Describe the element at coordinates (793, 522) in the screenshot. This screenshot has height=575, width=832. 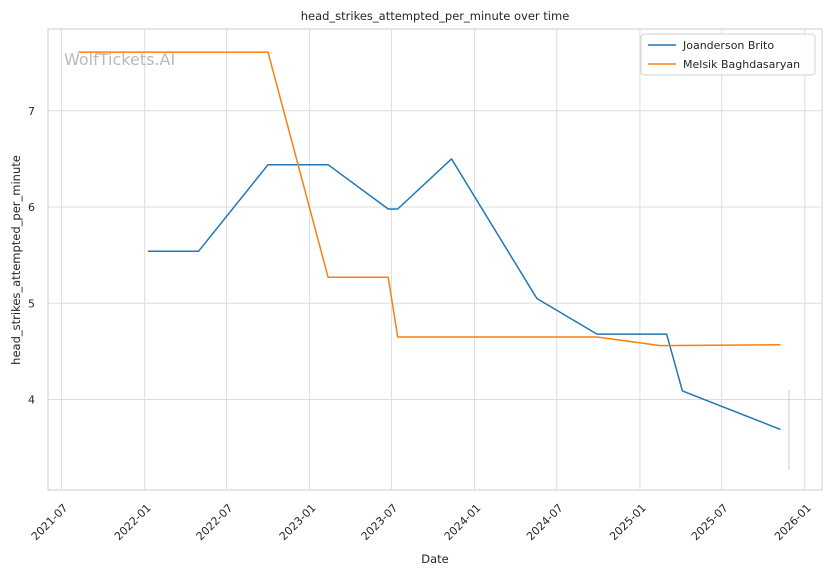
I see `x-tick-label: 2026-01` at that location.